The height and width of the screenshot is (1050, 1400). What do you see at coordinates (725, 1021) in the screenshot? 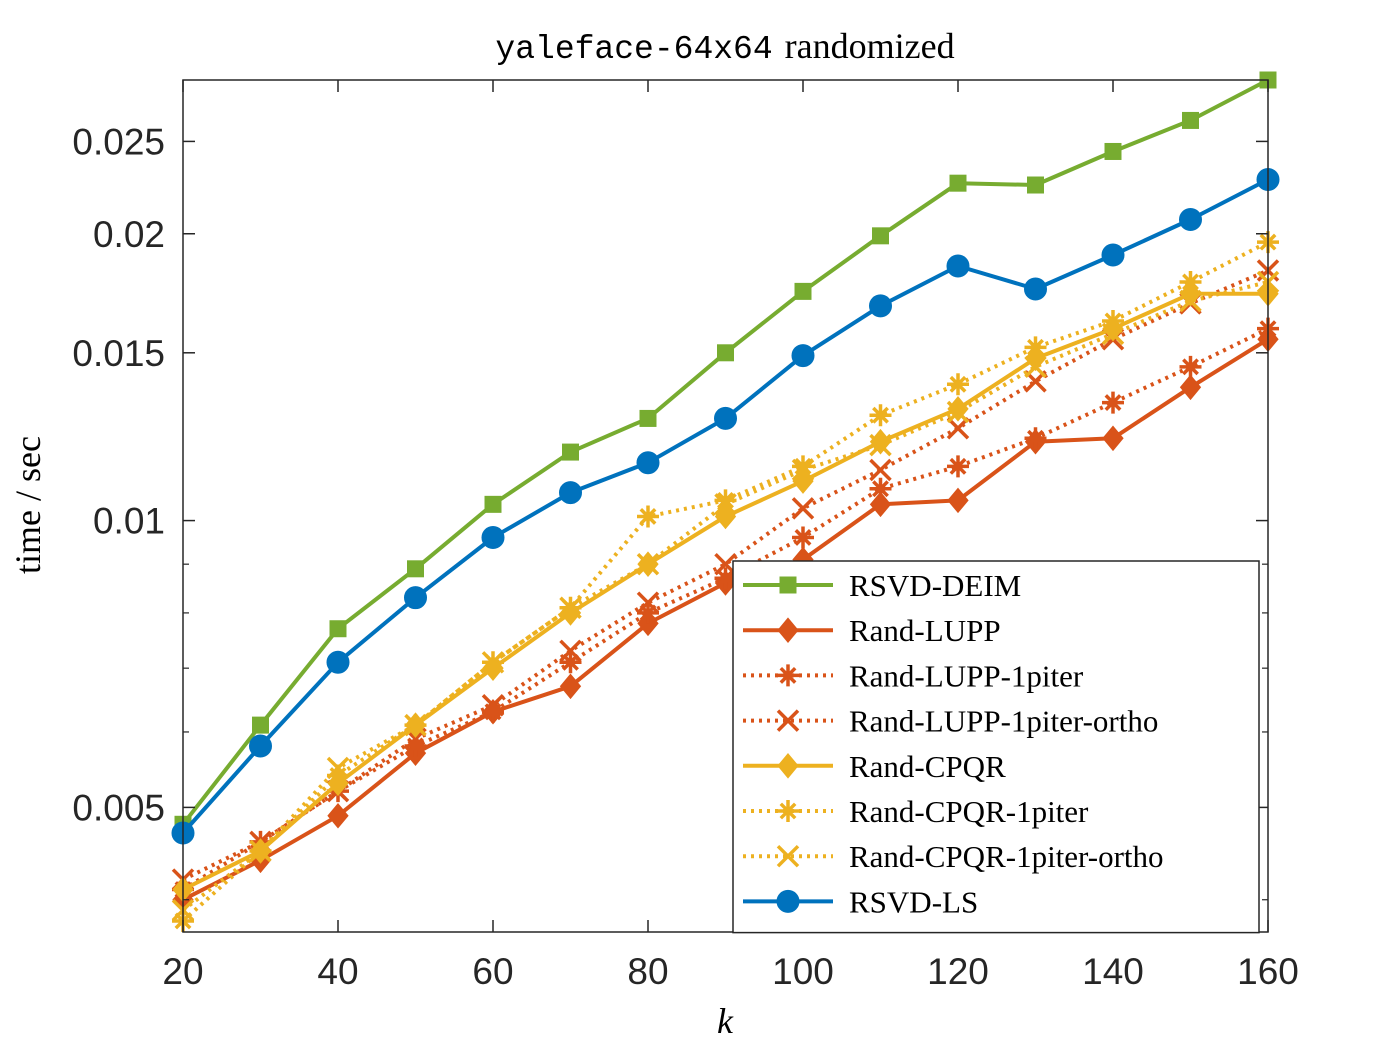
I see `x-axis-label: k` at bounding box center [725, 1021].